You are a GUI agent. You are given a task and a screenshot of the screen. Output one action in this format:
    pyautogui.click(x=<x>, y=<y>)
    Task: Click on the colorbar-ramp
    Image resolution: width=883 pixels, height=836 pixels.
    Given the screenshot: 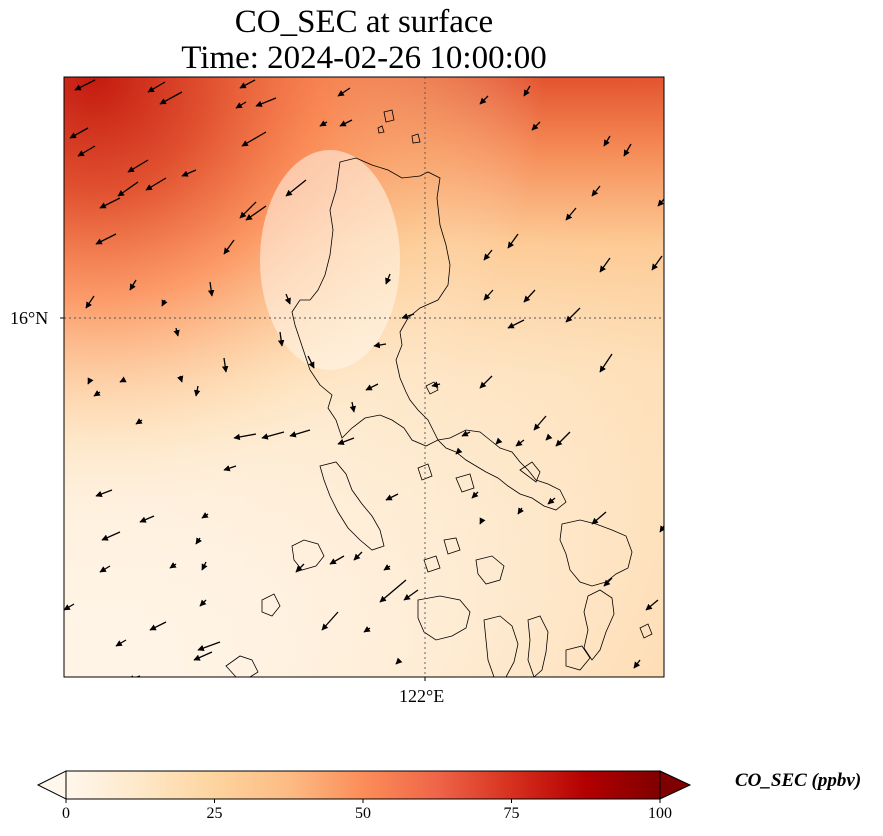 What is the action you would take?
    pyautogui.click(x=363, y=785)
    